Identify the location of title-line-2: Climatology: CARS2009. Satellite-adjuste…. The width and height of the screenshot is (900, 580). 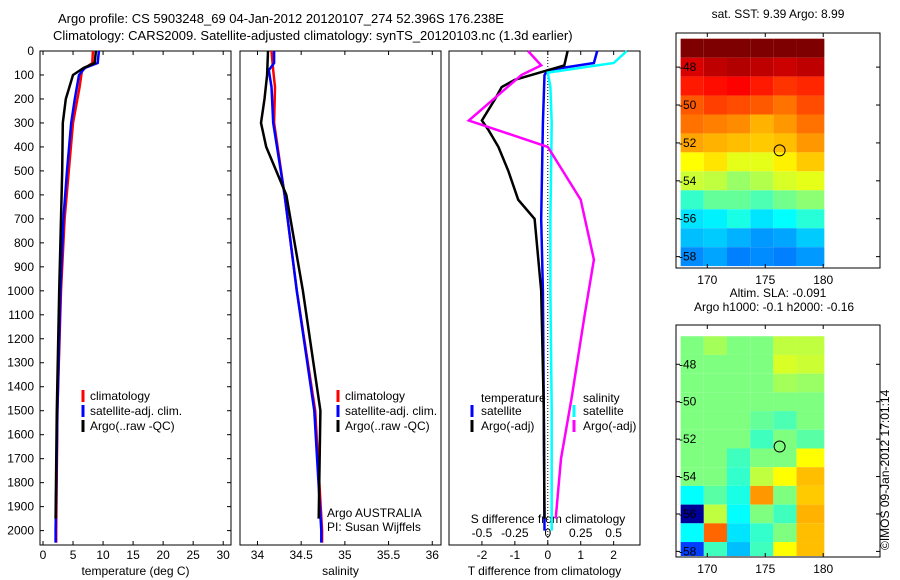
(313, 35).